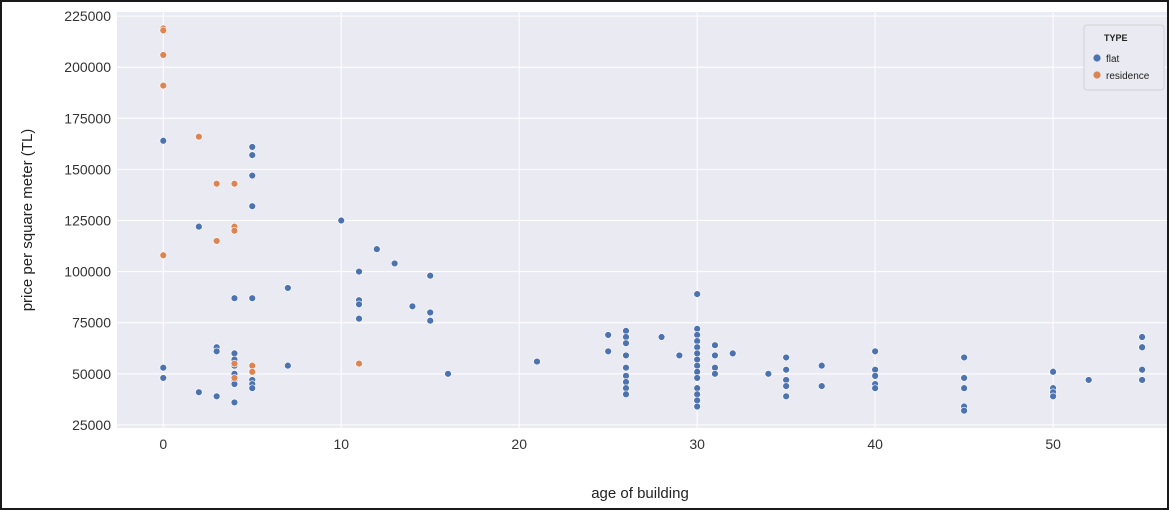  I want to click on x-tick-label: 10, so click(341, 444).